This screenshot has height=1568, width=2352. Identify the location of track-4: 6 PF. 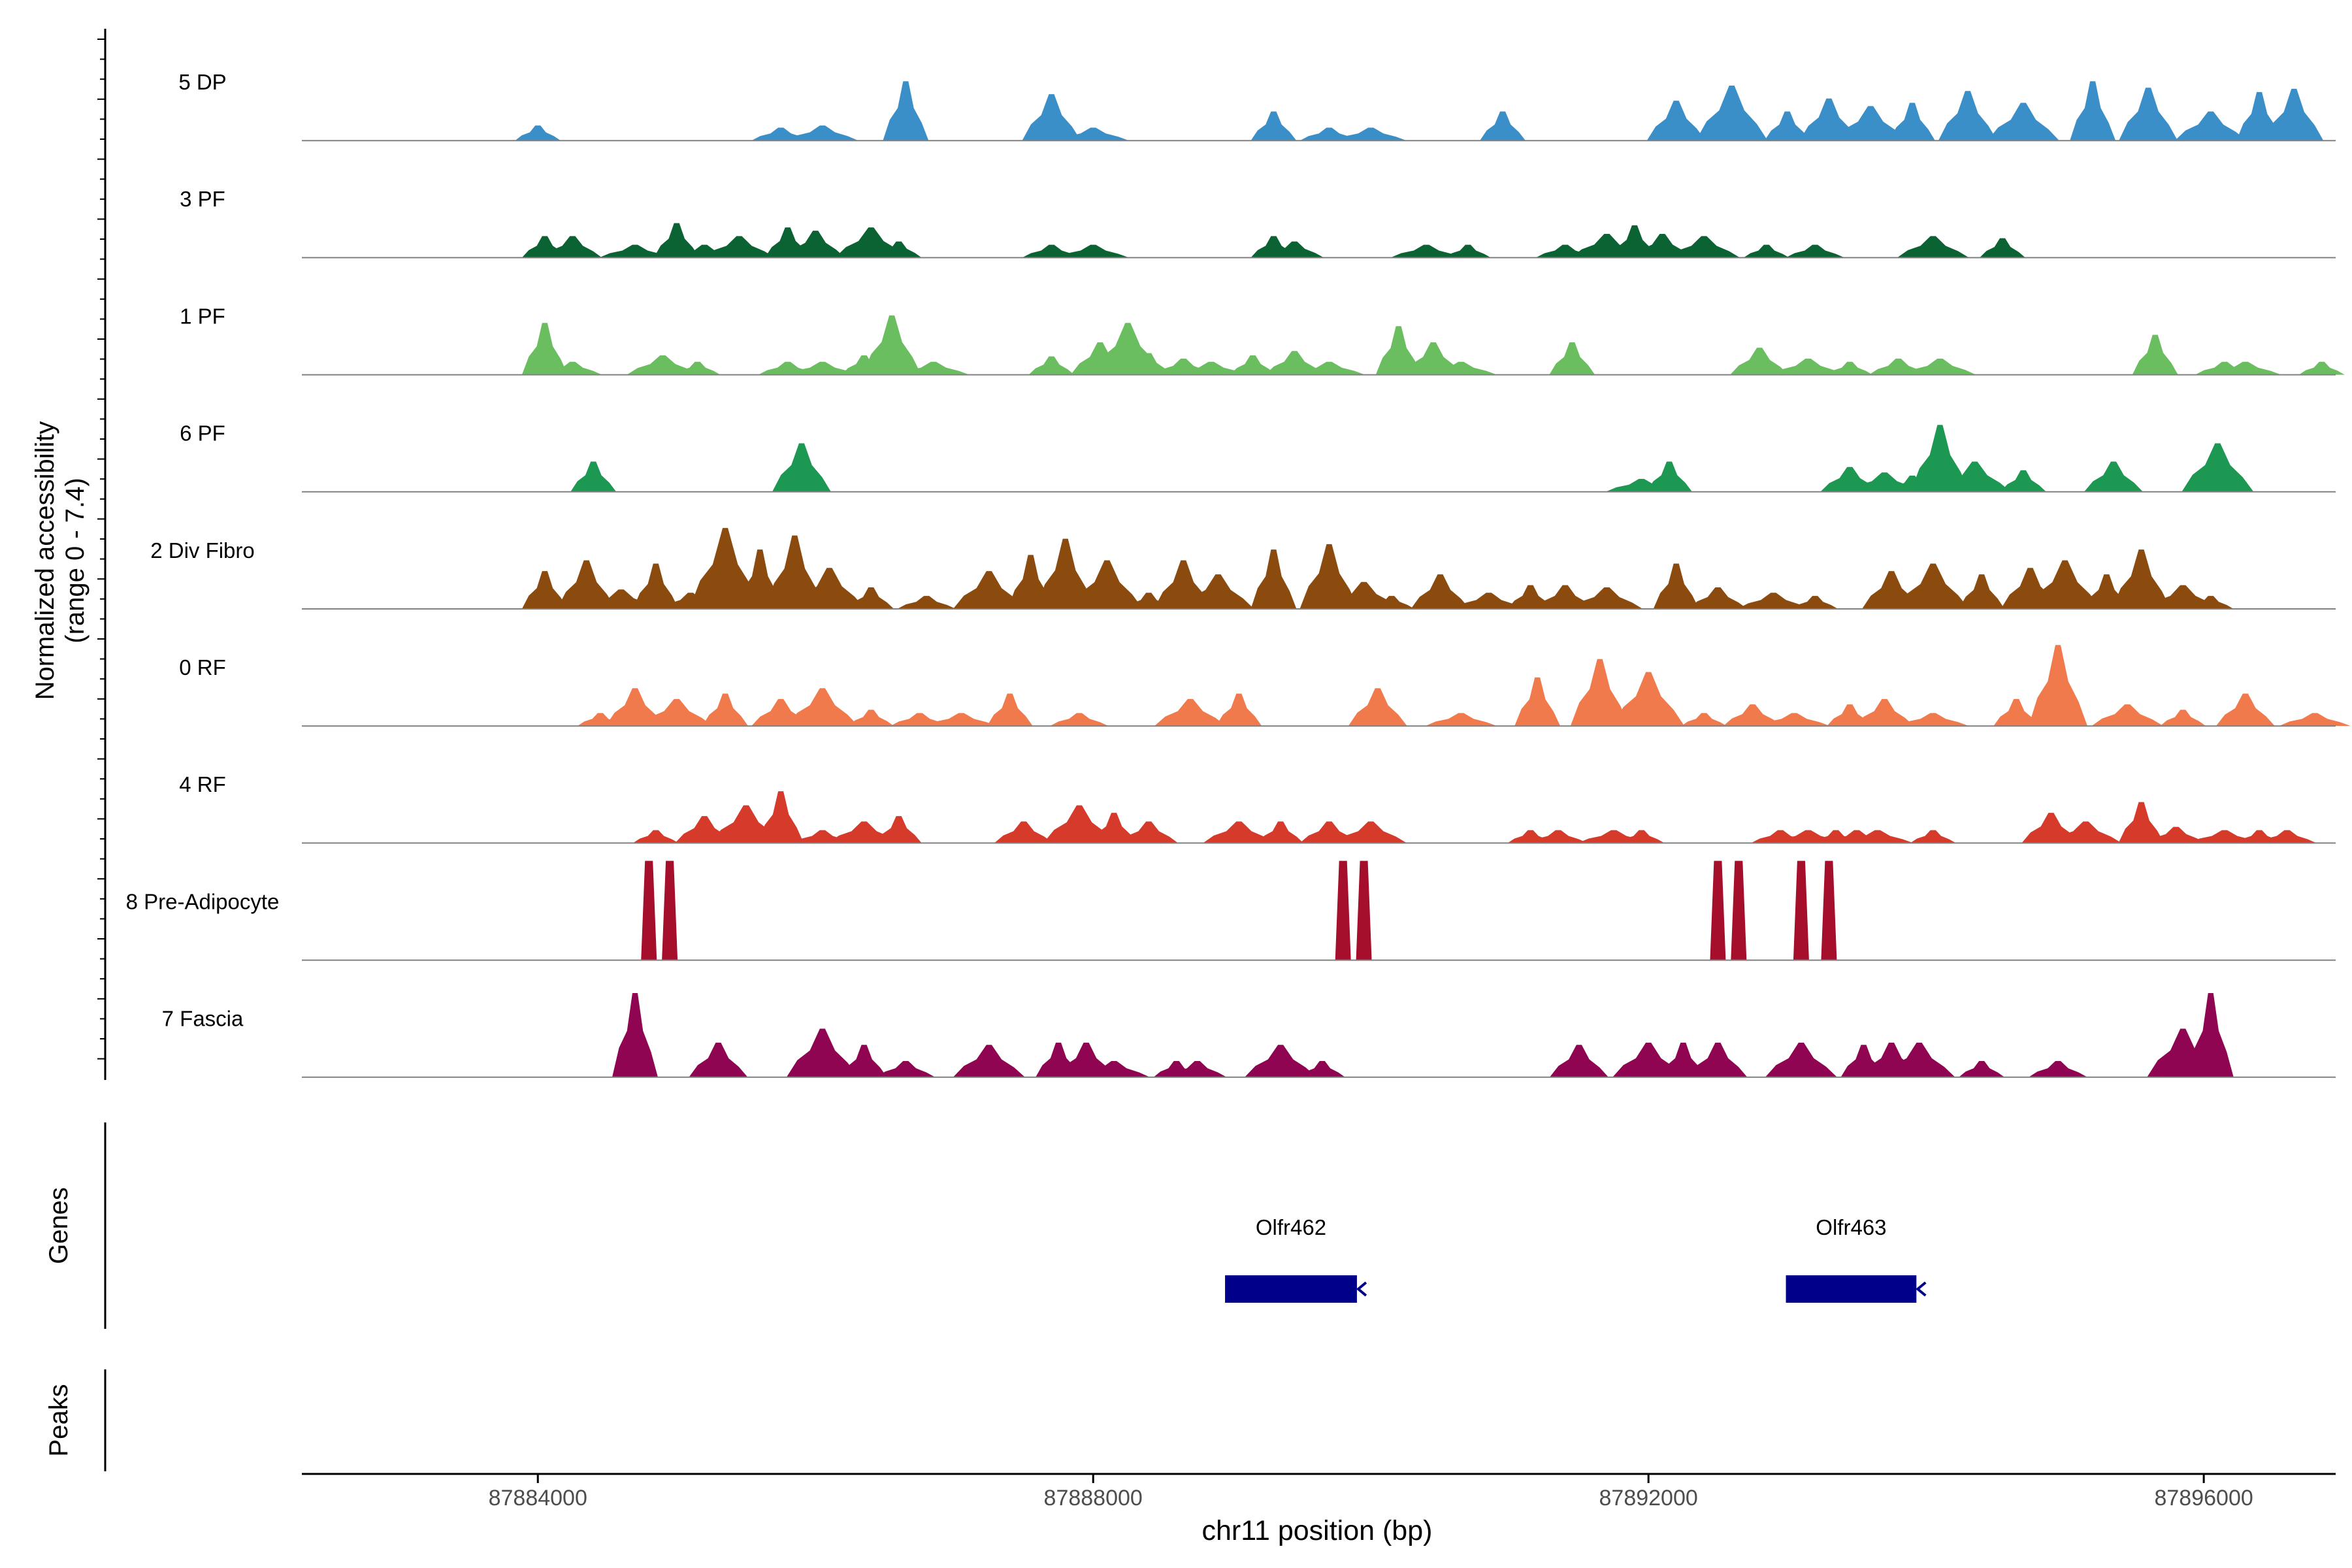
(1258, 457).